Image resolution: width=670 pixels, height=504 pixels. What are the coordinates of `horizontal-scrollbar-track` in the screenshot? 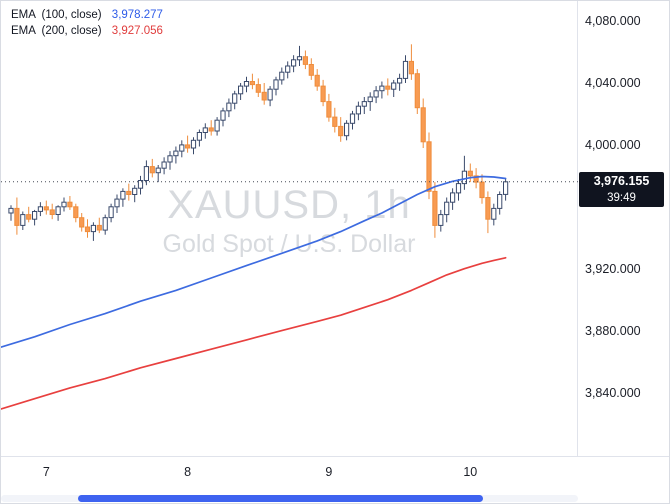 It's located at (289, 498).